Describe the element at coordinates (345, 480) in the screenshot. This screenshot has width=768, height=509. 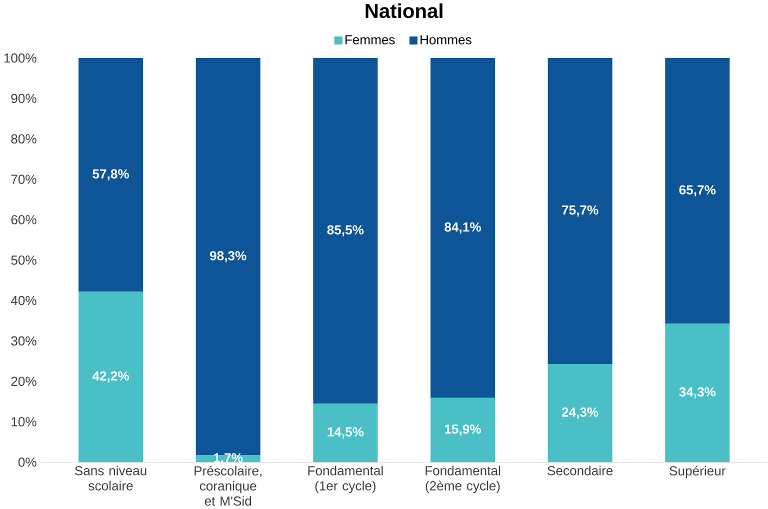
I see `x-tick-label: Fondamental (1er cycle)` at that location.